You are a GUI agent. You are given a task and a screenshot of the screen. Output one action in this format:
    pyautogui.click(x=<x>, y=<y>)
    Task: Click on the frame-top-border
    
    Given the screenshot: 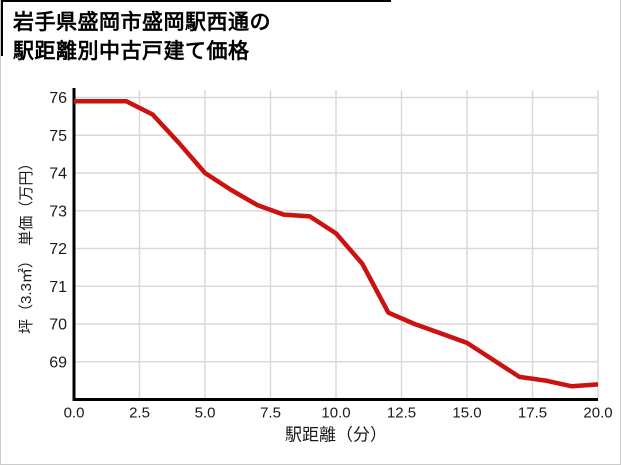 What is the action you would take?
    pyautogui.click(x=196, y=1)
    